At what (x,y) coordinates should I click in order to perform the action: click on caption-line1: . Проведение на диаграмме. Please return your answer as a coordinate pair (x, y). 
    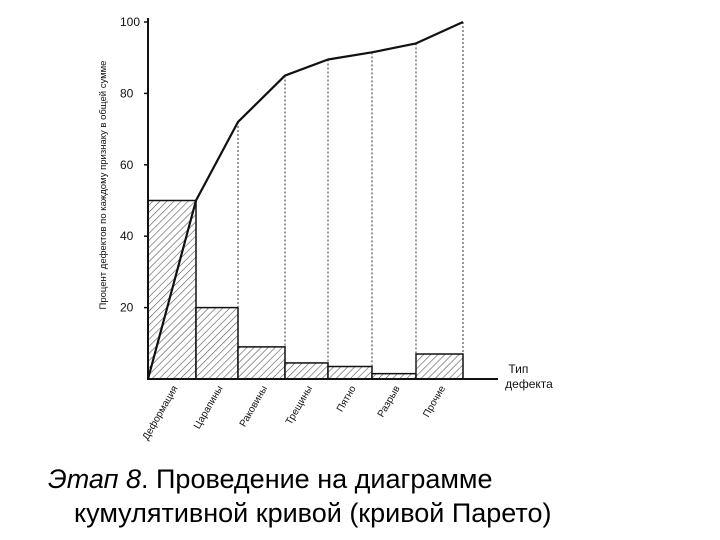
    Looking at the image, I should click on (317, 479).